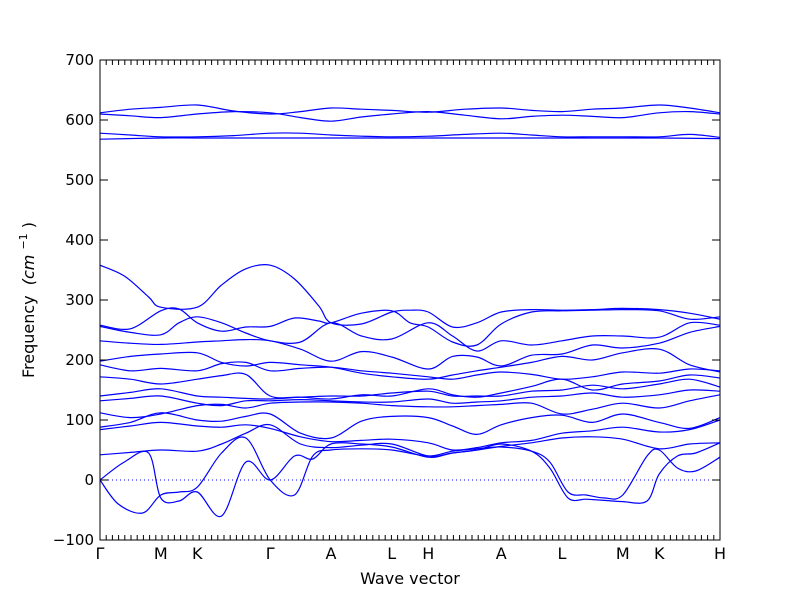  I want to click on y-tick-label: 700, so click(79, 60).